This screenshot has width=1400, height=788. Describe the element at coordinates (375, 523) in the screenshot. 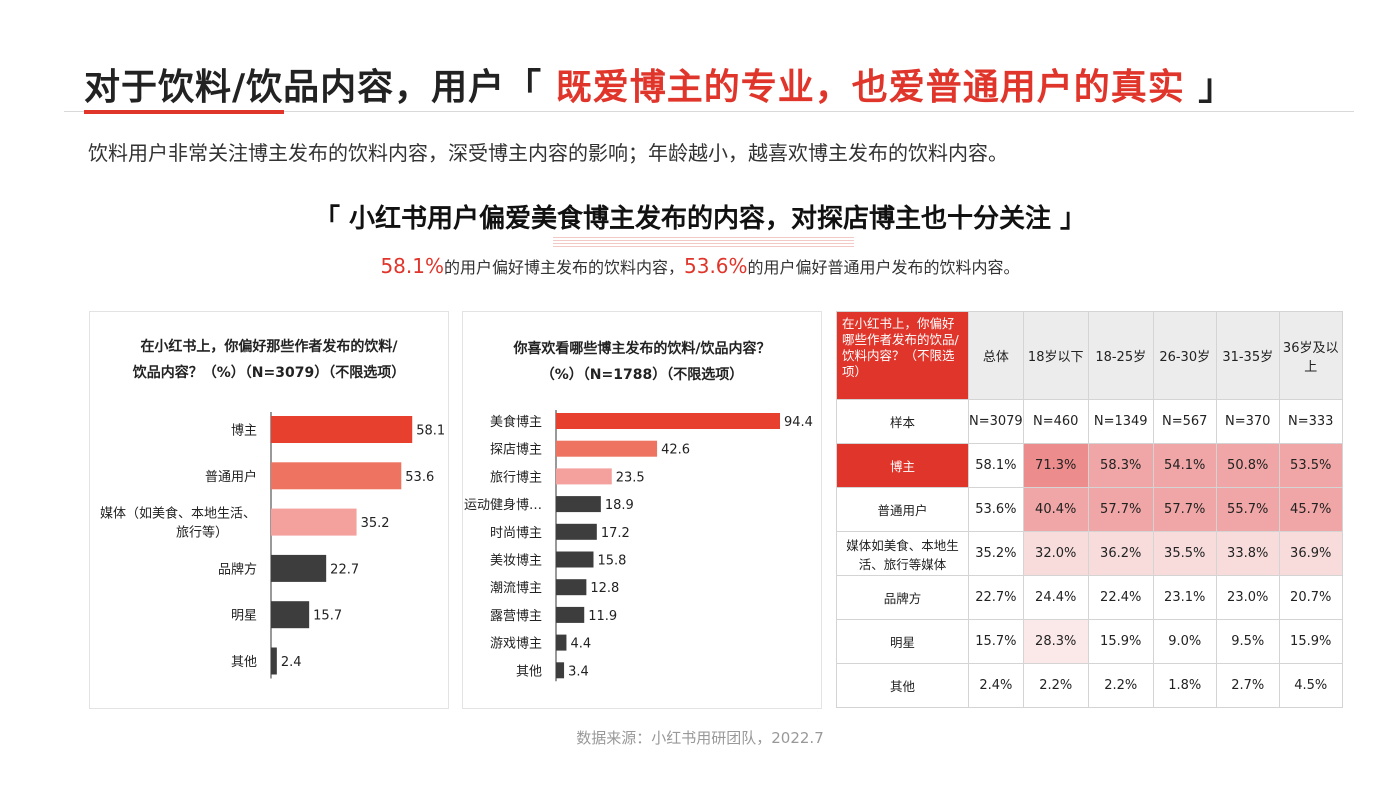

I see `chart1-value-label: 35.2` at that location.